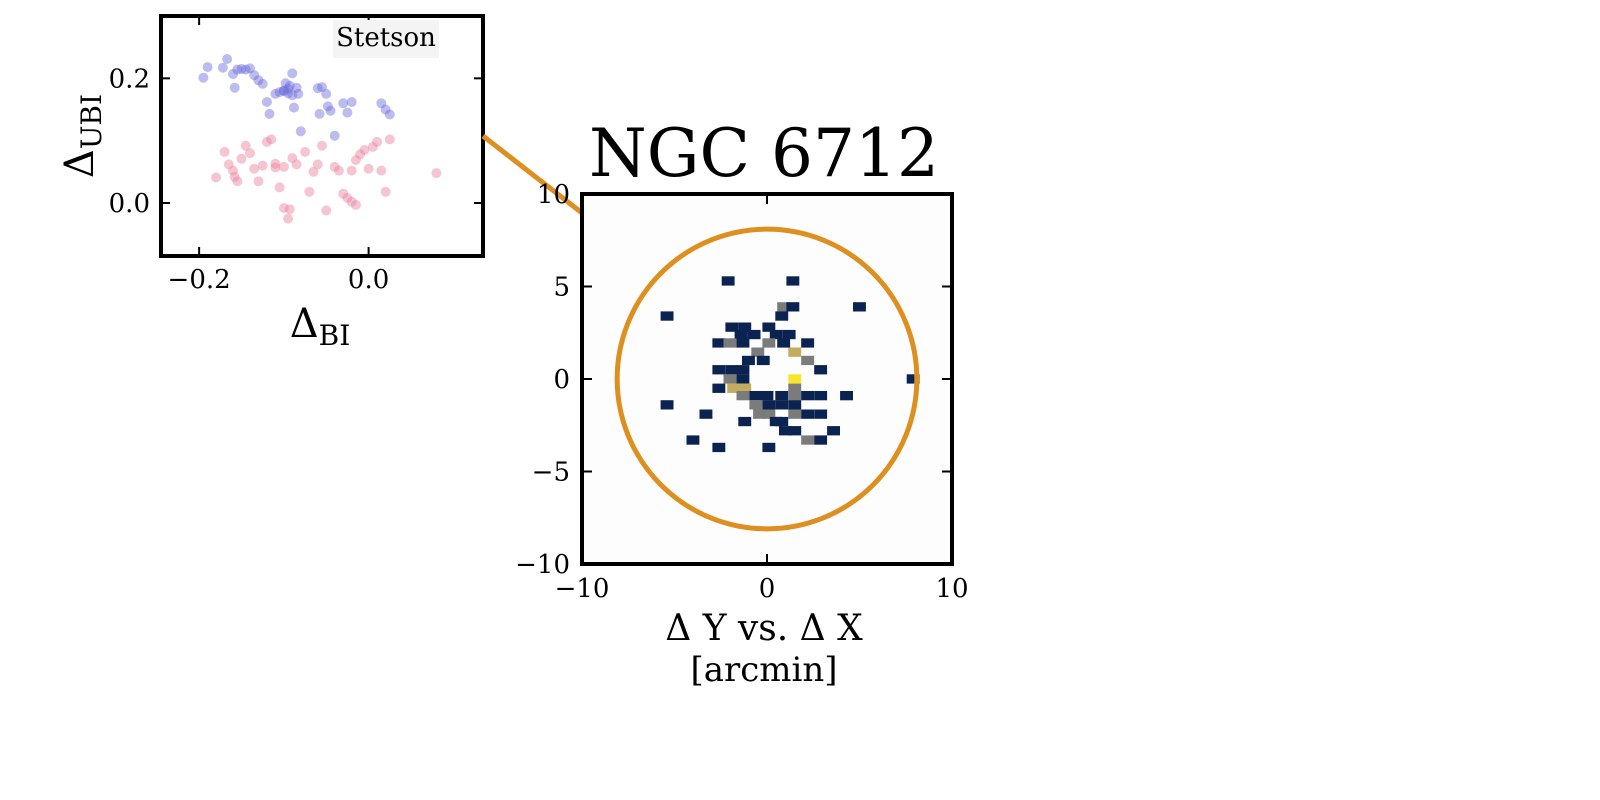 The width and height of the screenshot is (1600, 800). What do you see at coordinates (80, 163) in the screenshot?
I see `inset-ylabel-delta: Δ` at bounding box center [80, 163].